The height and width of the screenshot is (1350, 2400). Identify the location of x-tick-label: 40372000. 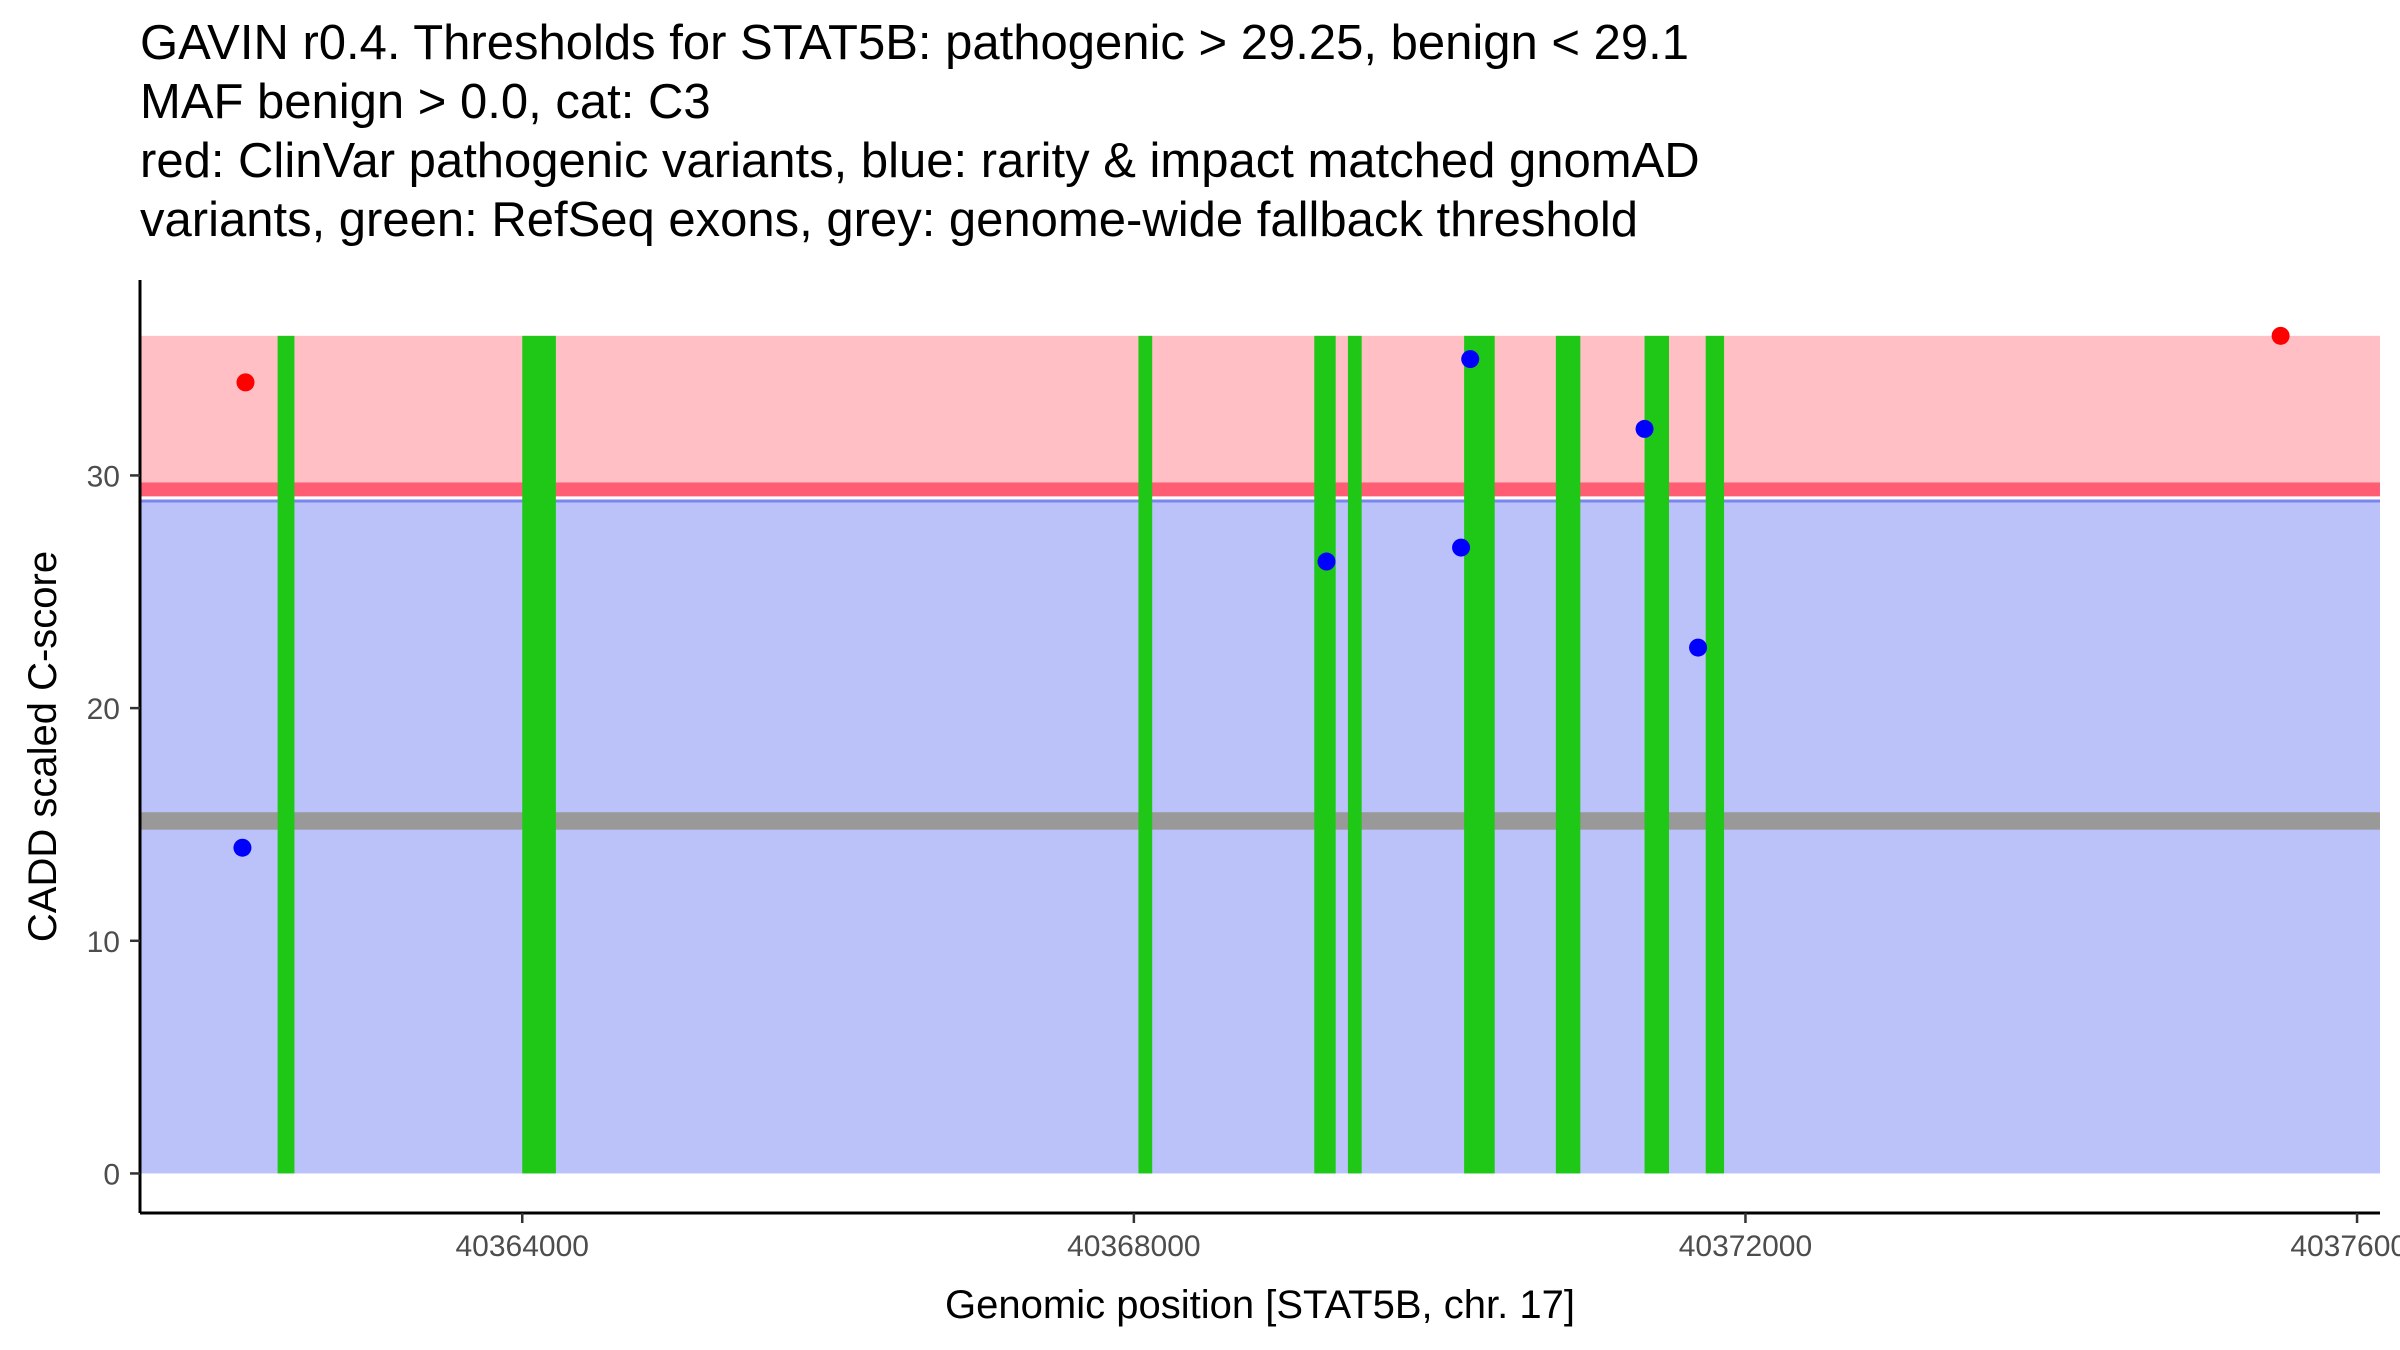
(1745, 1246).